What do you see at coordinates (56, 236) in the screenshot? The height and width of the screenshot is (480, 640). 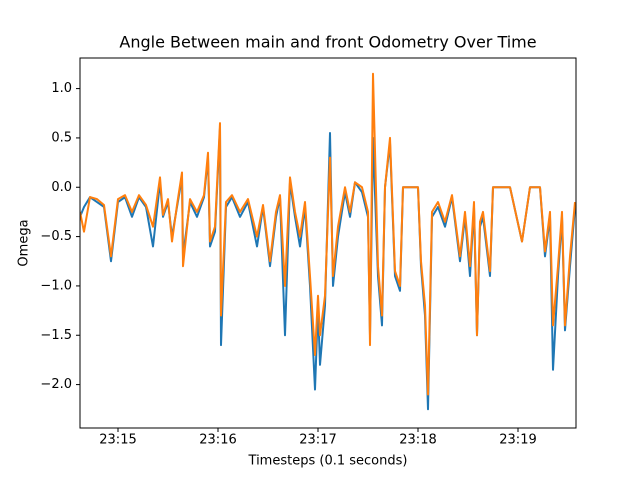 I see `y-tick-label: −0.5` at bounding box center [56, 236].